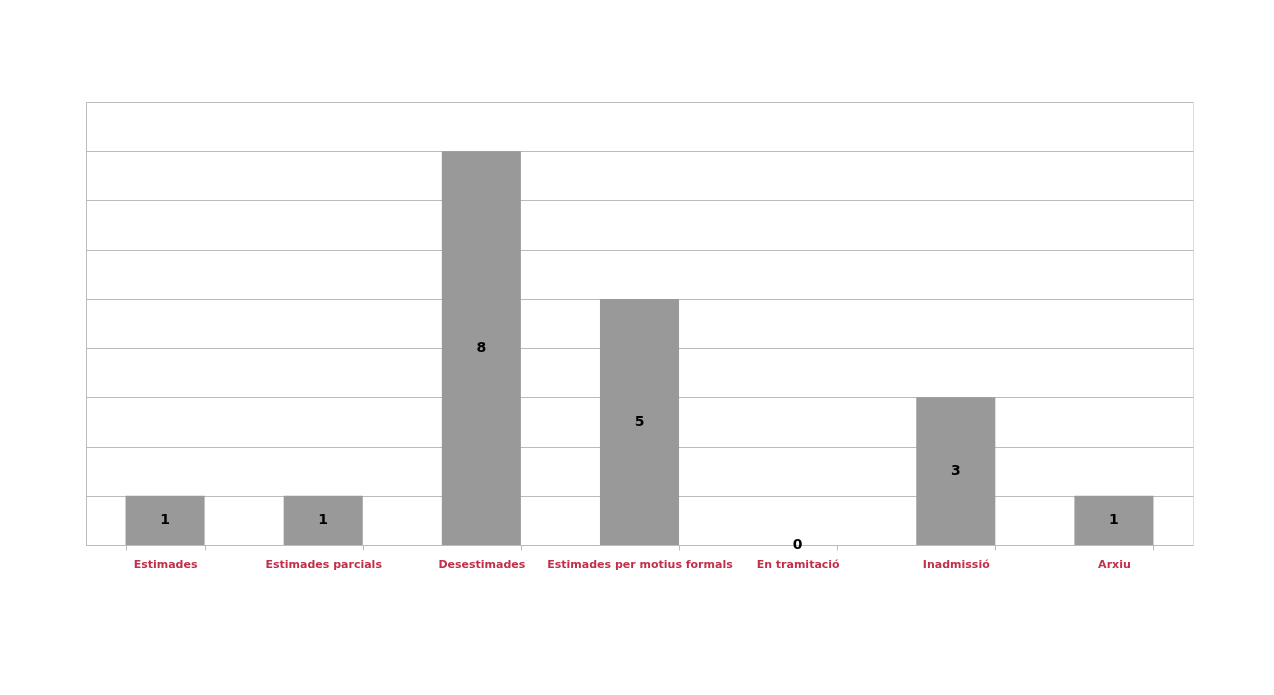 The image size is (1274, 695). What do you see at coordinates (798, 564) in the screenshot?
I see `x-tick-label: En tramitació` at bounding box center [798, 564].